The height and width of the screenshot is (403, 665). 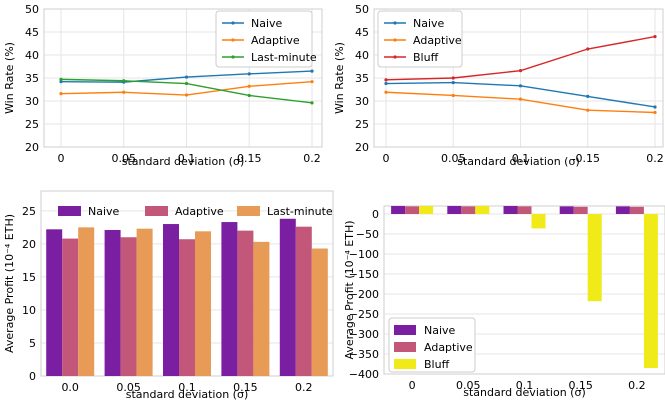 I want to click on y-tick-label: −100, so click(x=364, y=254).